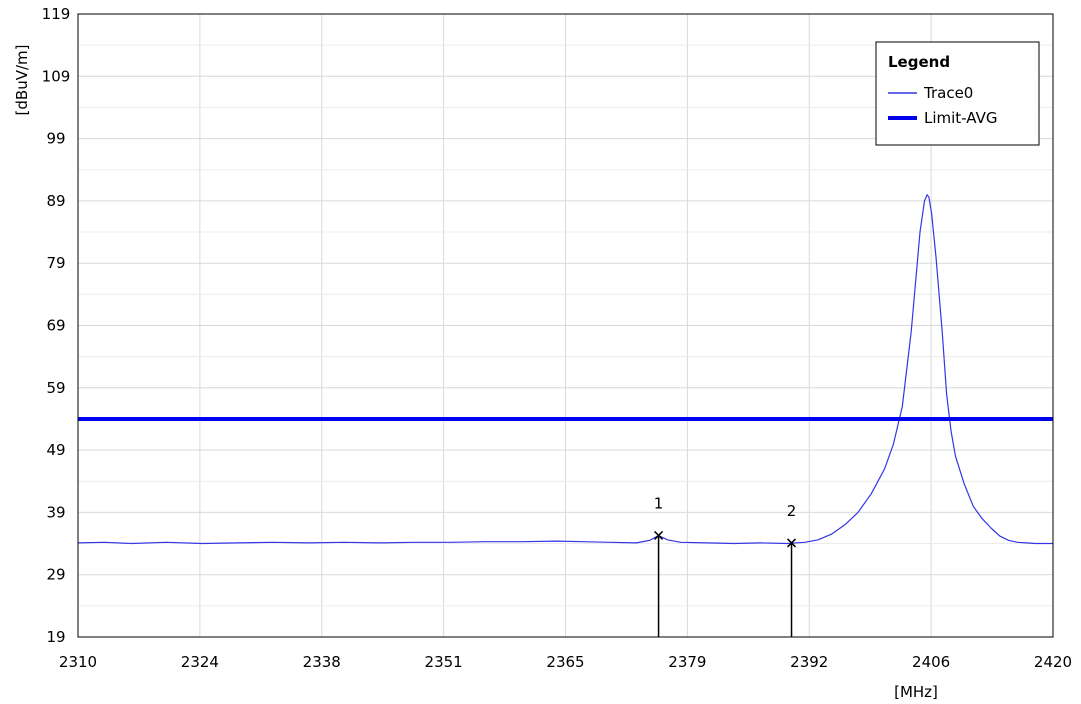 The image size is (1081, 704). What do you see at coordinates (948, 93) in the screenshot?
I see `legend-entry-trace0: Trace0` at bounding box center [948, 93].